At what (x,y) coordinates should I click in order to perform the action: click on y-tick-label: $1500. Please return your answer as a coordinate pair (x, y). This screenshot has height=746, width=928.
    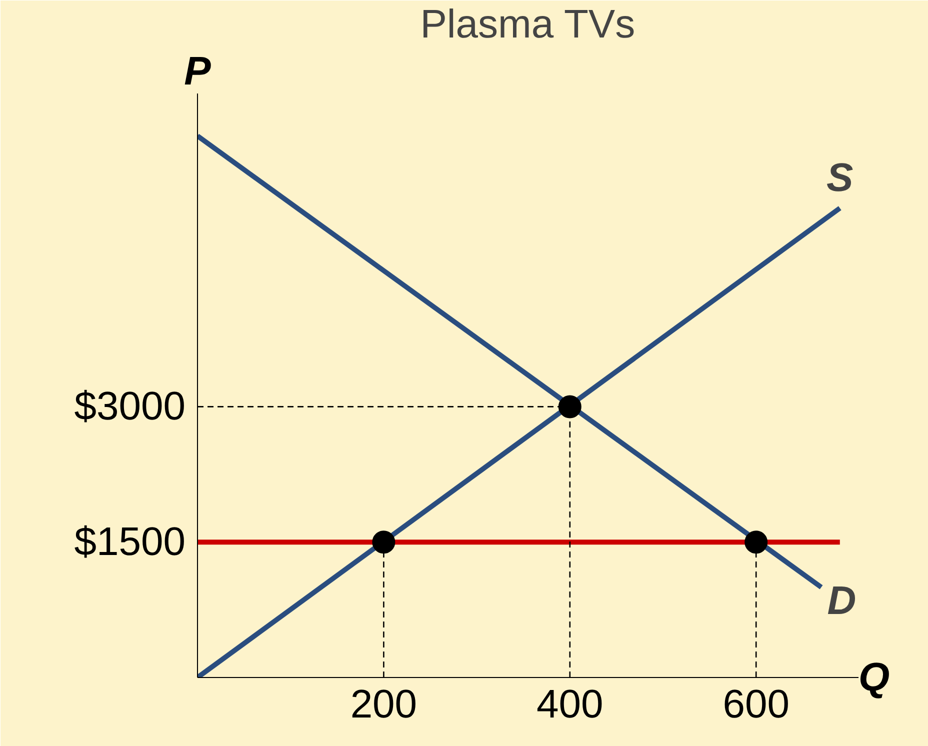
    Looking at the image, I should click on (130, 542).